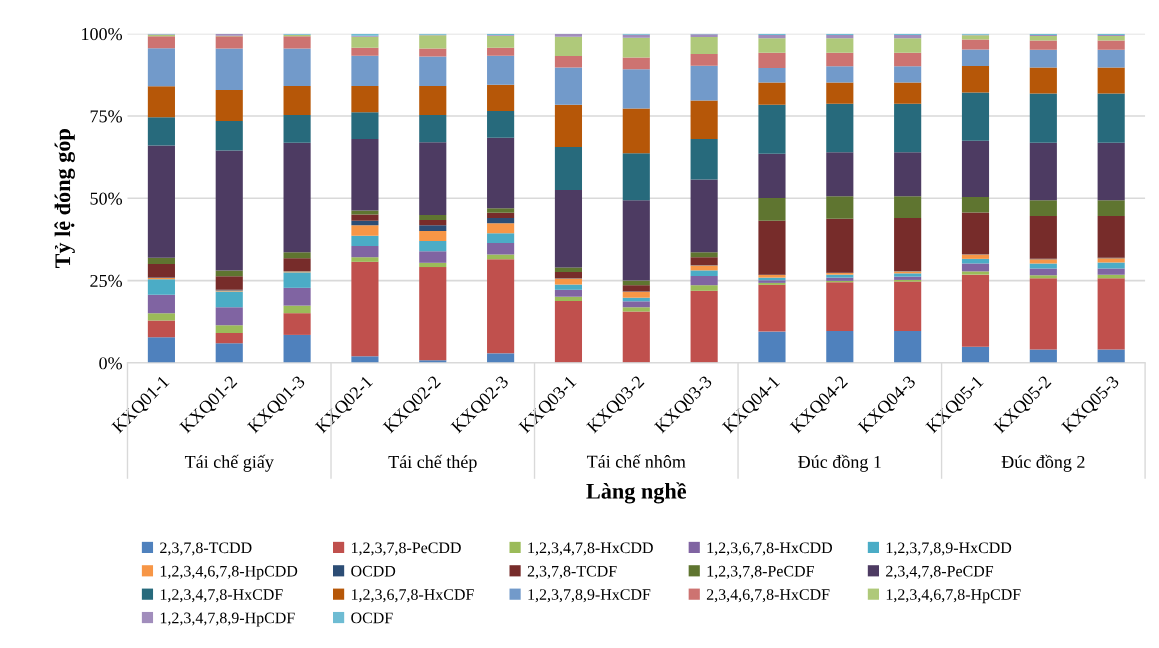 The width and height of the screenshot is (1159, 648). Describe the element at coordinates (768, 596) in the screenshot. I see `legend-label: 2,3,4,6,7,8-HxCDF` at that location.